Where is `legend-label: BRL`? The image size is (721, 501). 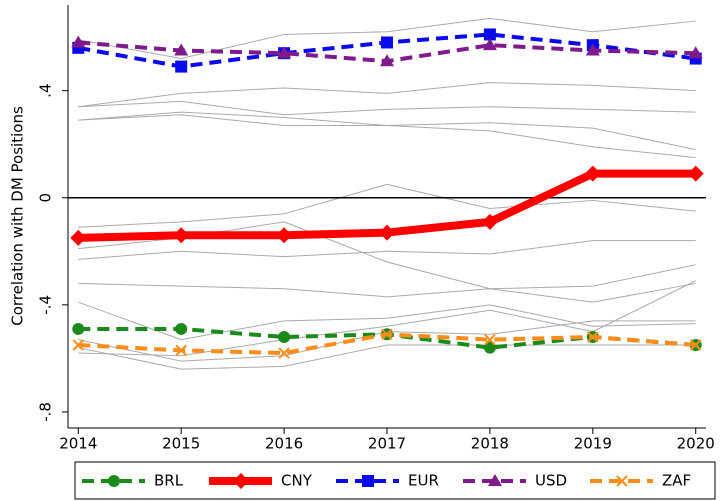 legend-label: BRL is located at coordinates (169, 481).